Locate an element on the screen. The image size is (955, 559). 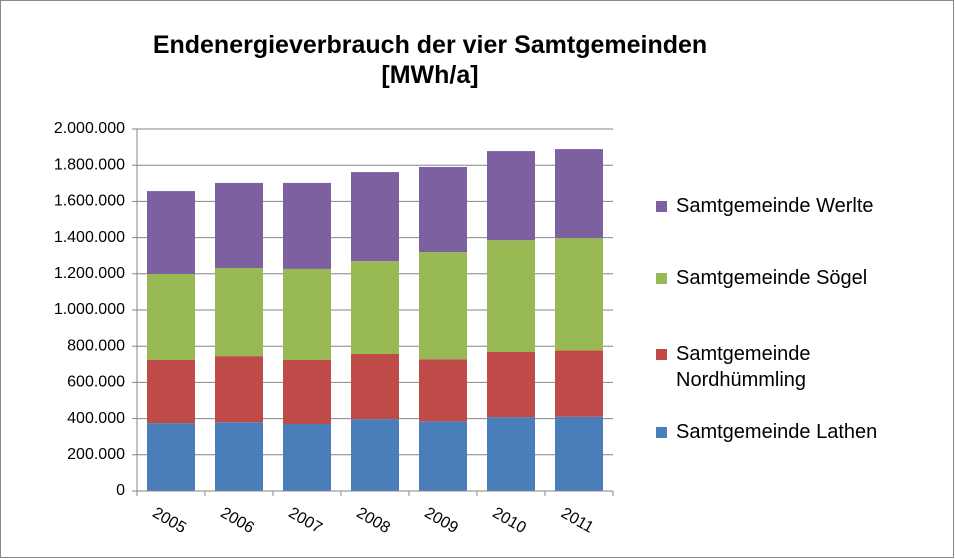
legend-label: Samtgemeinde Lathen is located at coordinates (777, 432).